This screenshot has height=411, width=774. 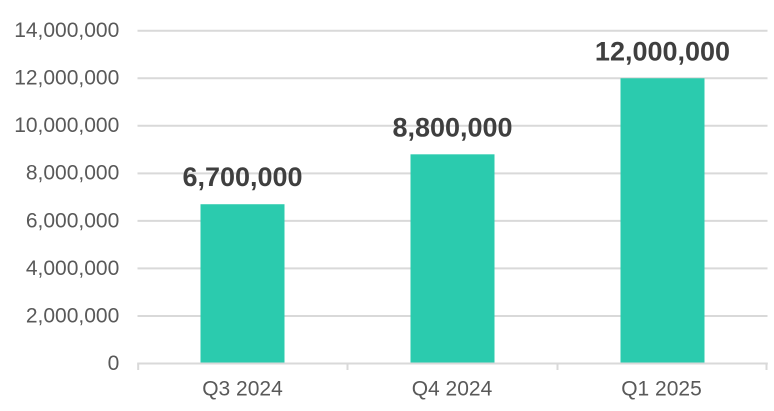 I want to click on svg-text: 10,000,000, so click(x=66, y=125).